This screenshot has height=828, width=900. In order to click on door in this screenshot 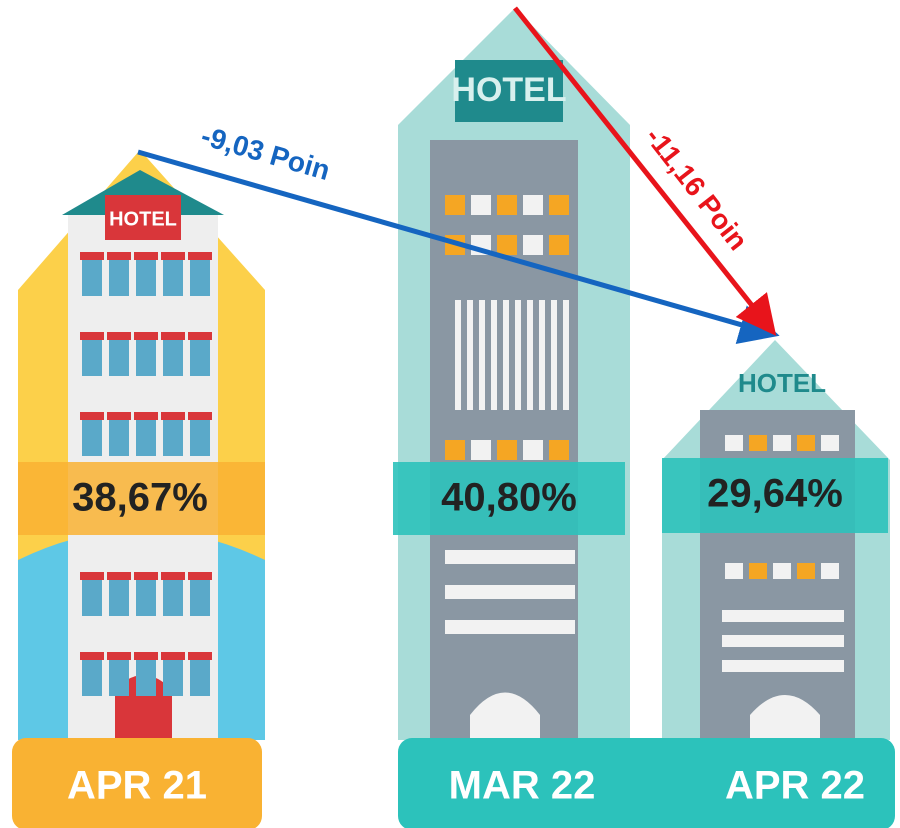, I will do `click(505, 716)`.